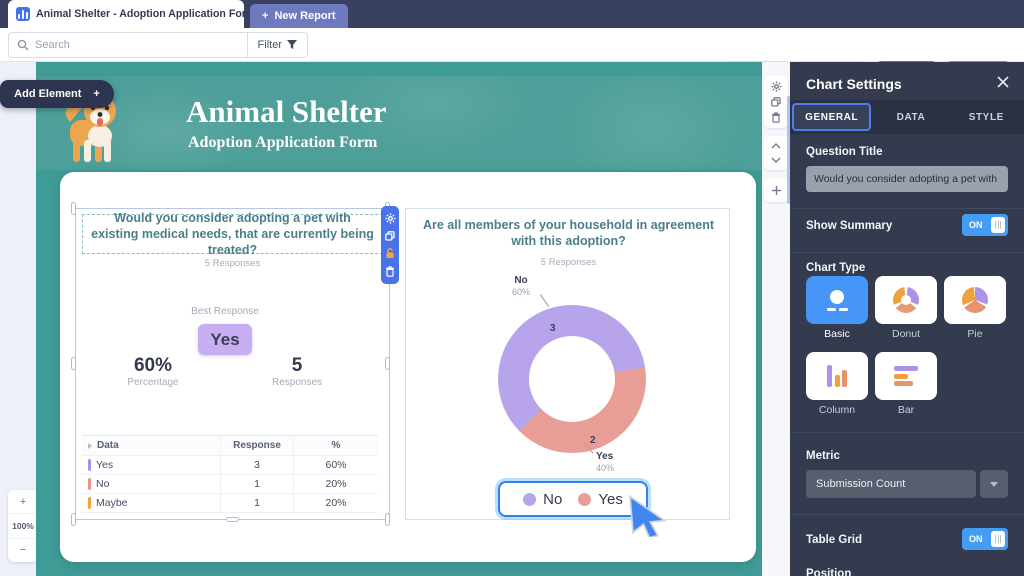 The image size is (1024, 576). I want to click on zoom-in-button: +, so click(23, 501).